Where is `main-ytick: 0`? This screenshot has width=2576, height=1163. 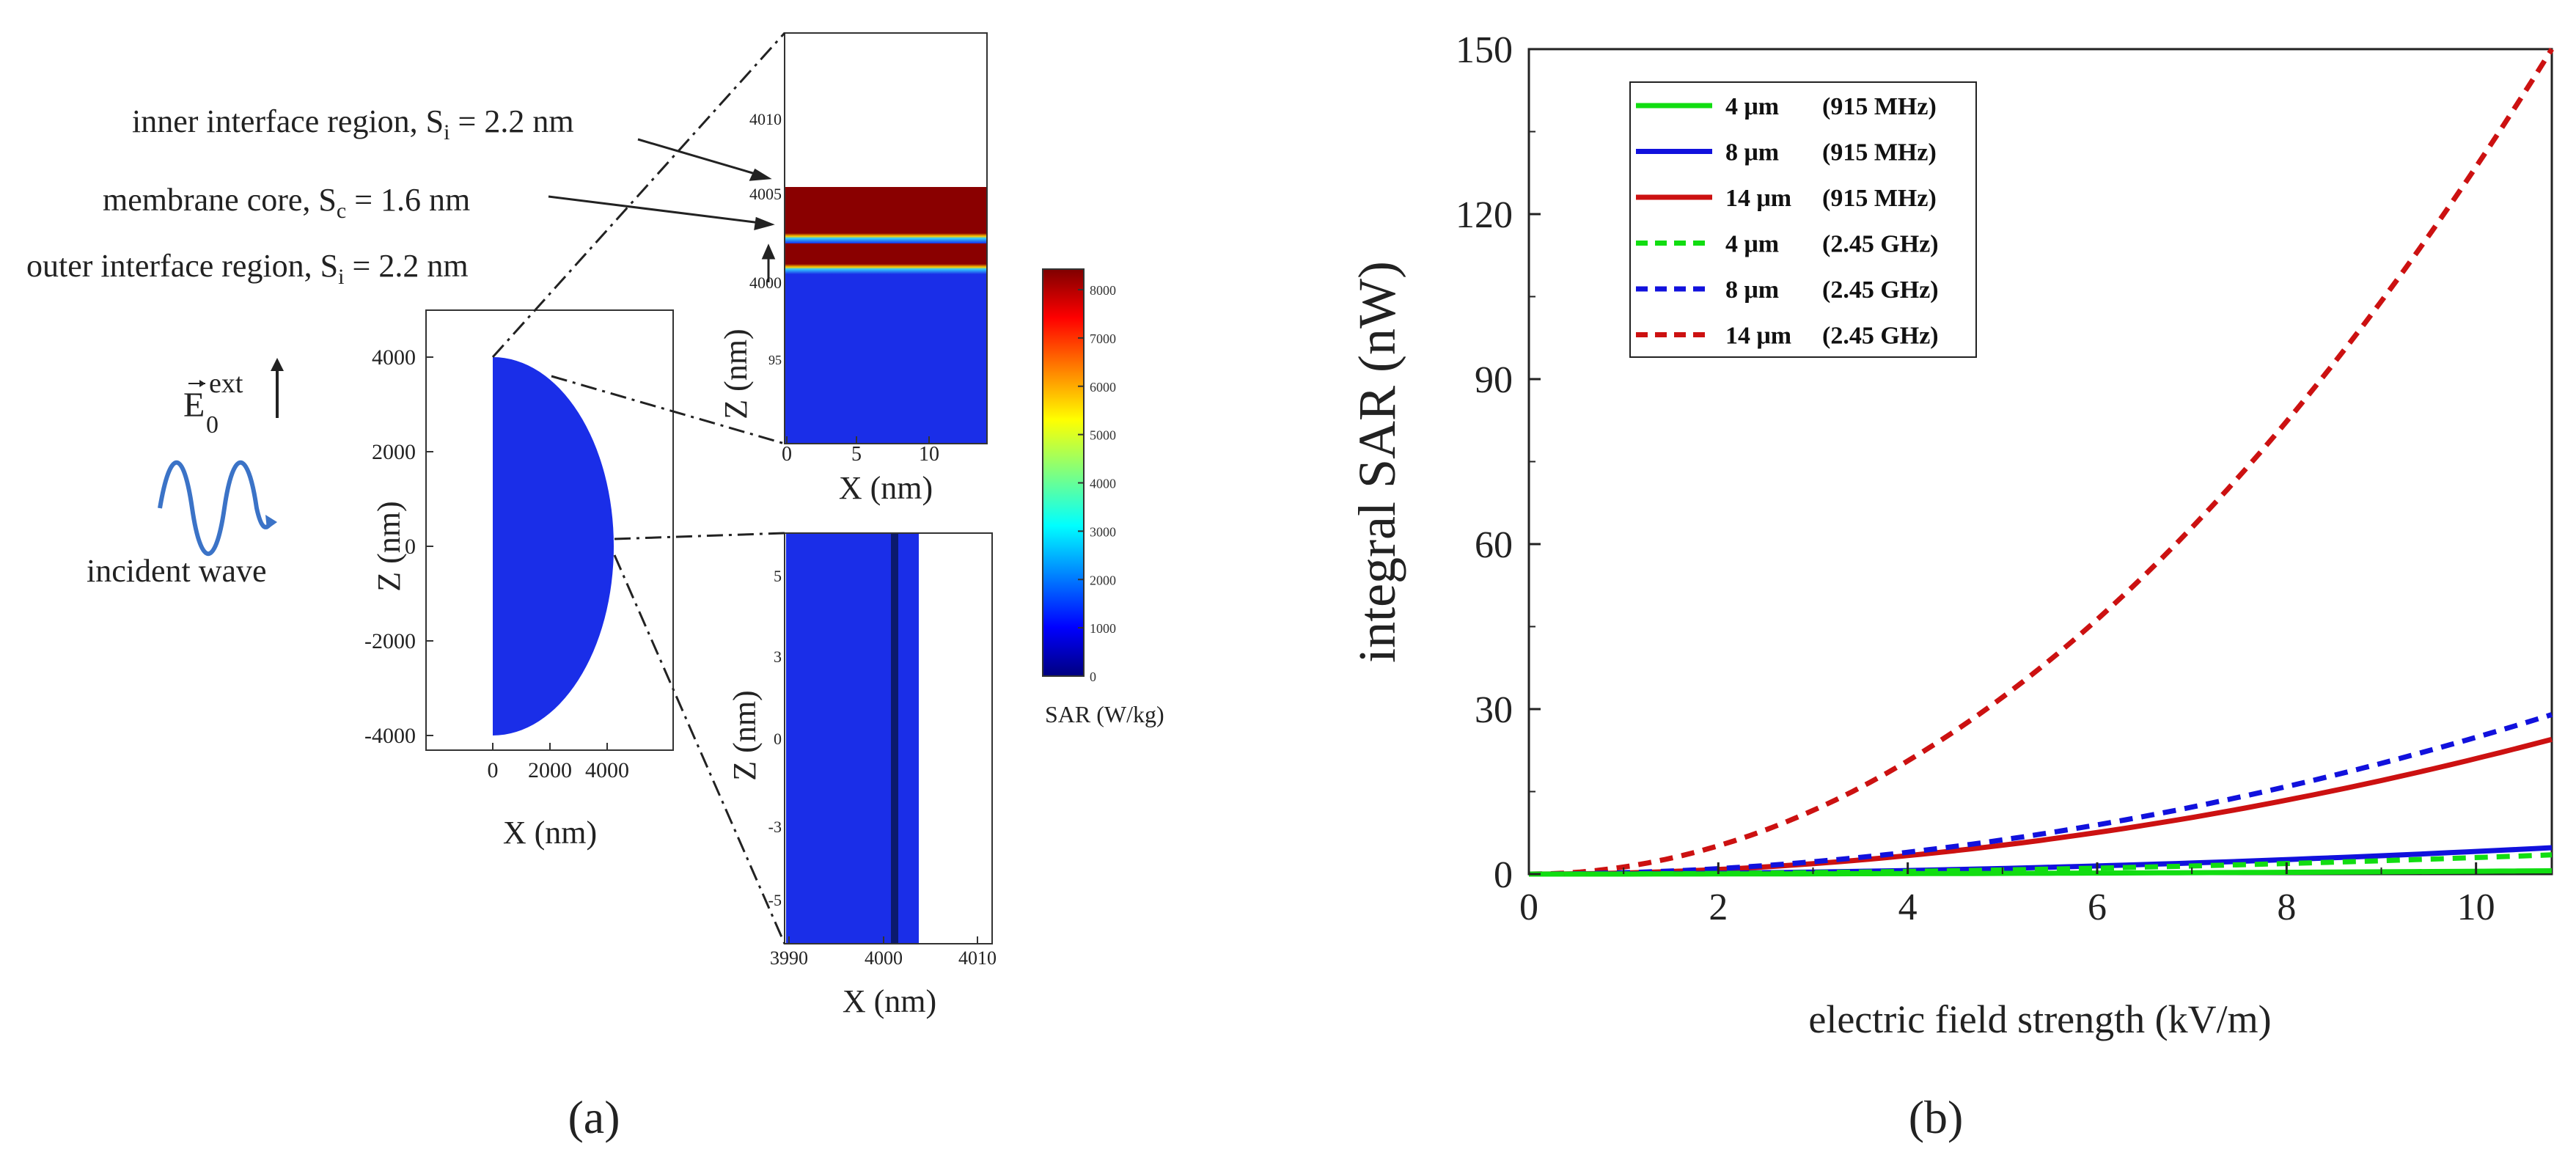
main-ytick: 0 is located at coordinates (411, 547).